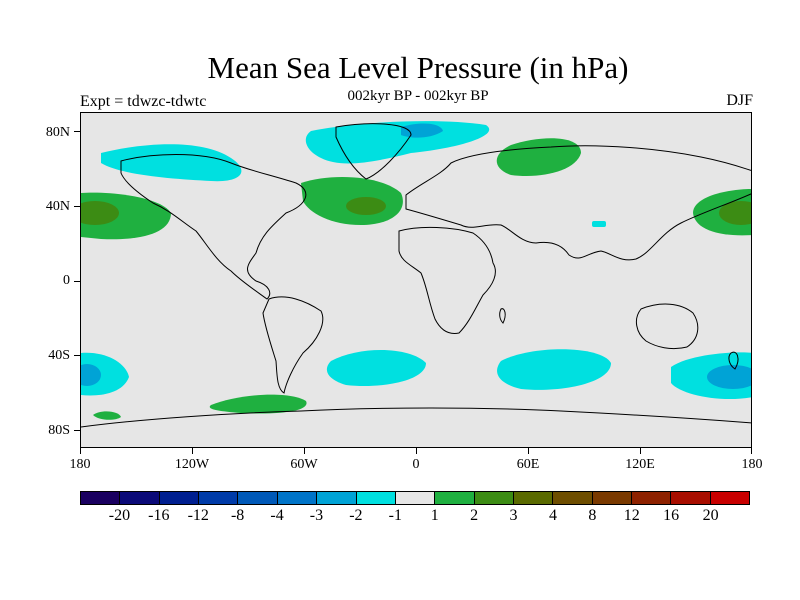  Describe the element at coordinates (198, 515) in the screenshot. I see `colorbar-label: -12` at that location.